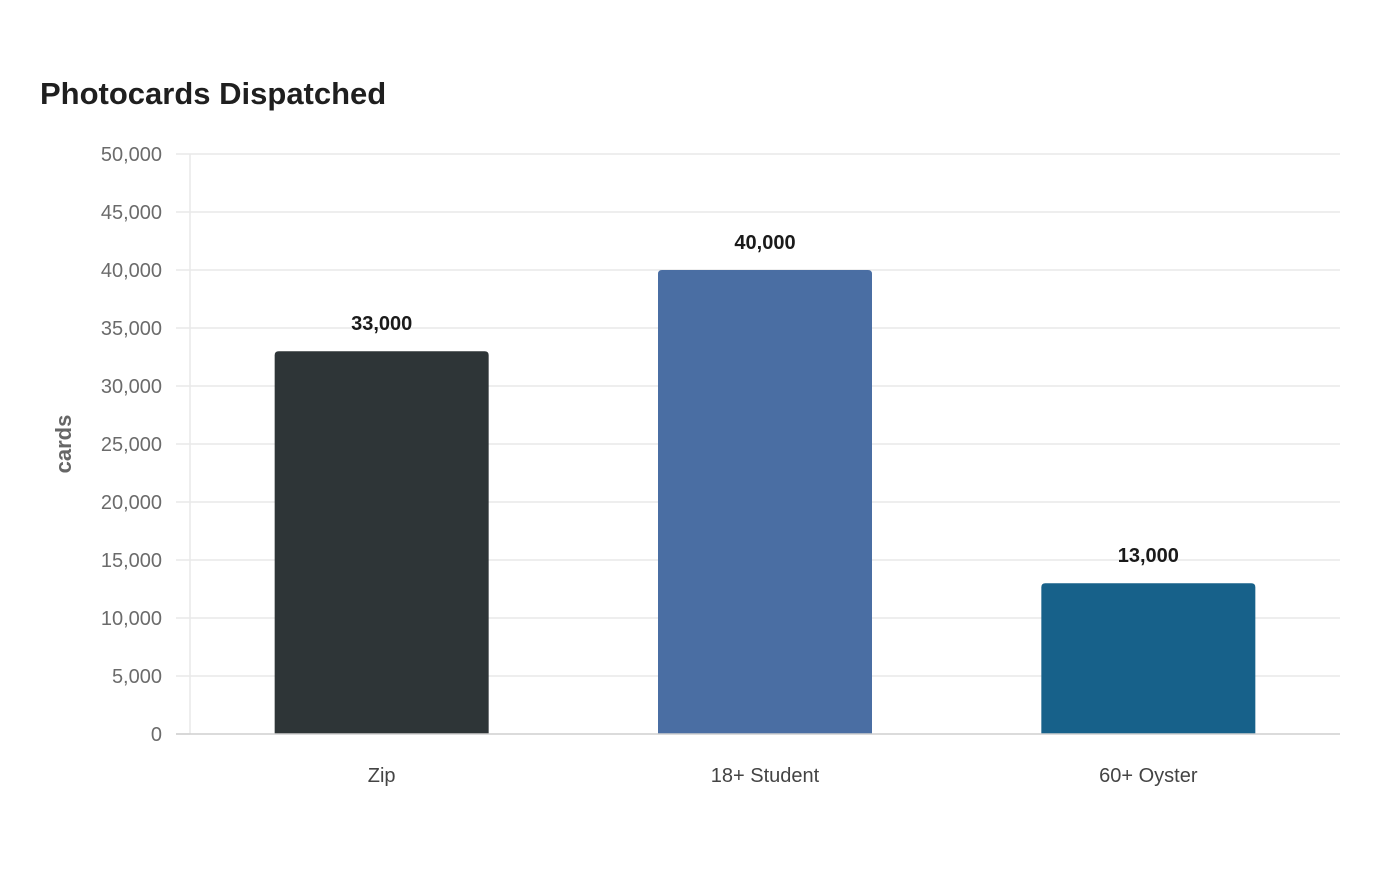  What do you see at coordinates (131, 329) in the screenshot?
I see `y-tick-label: 35,000` at bounding box center [131, 329].